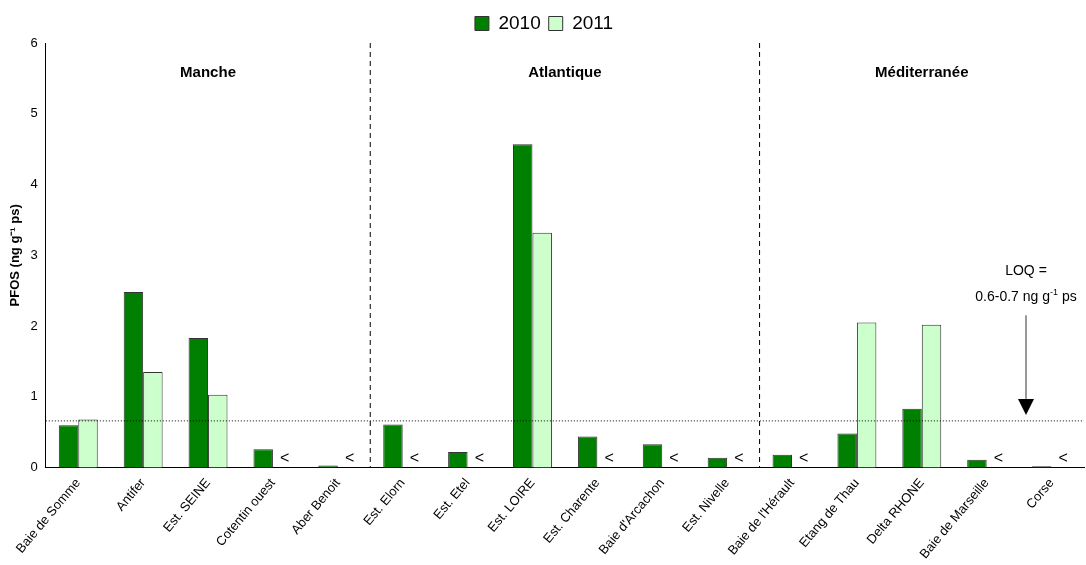  Describe the element at coordinates (34, 396) in the screenshot. I see `y-tick-label: 1` at that location.